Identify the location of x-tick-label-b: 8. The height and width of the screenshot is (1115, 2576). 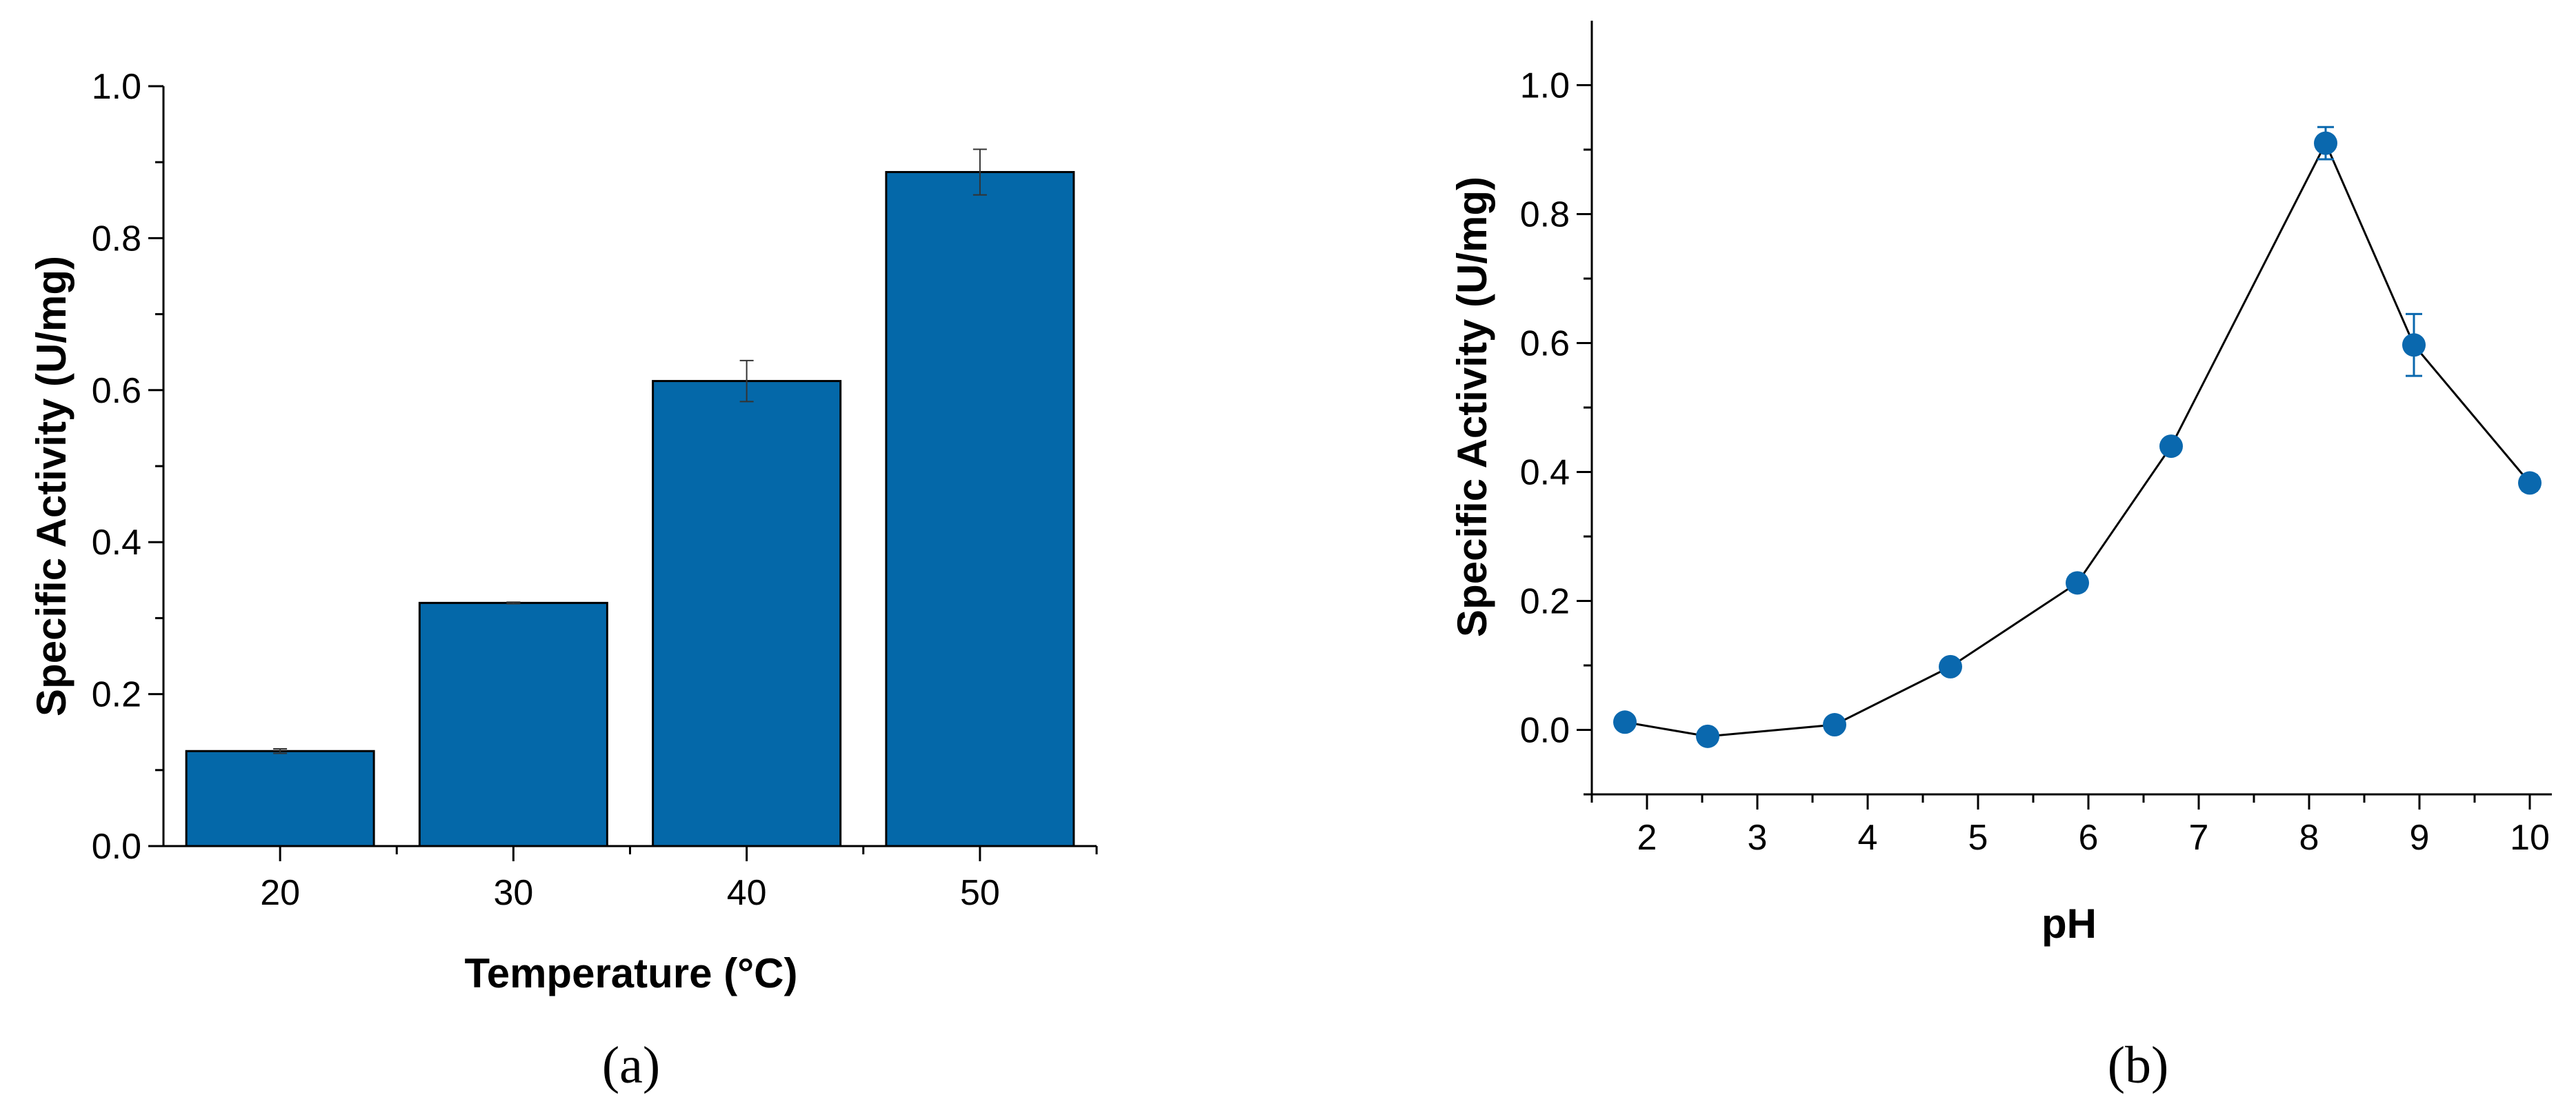
(2309, 838).